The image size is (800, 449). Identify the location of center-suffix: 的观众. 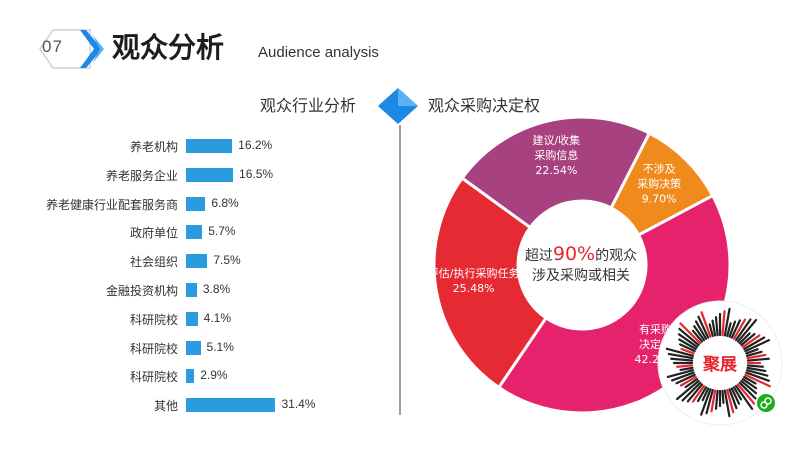
(616, 256).